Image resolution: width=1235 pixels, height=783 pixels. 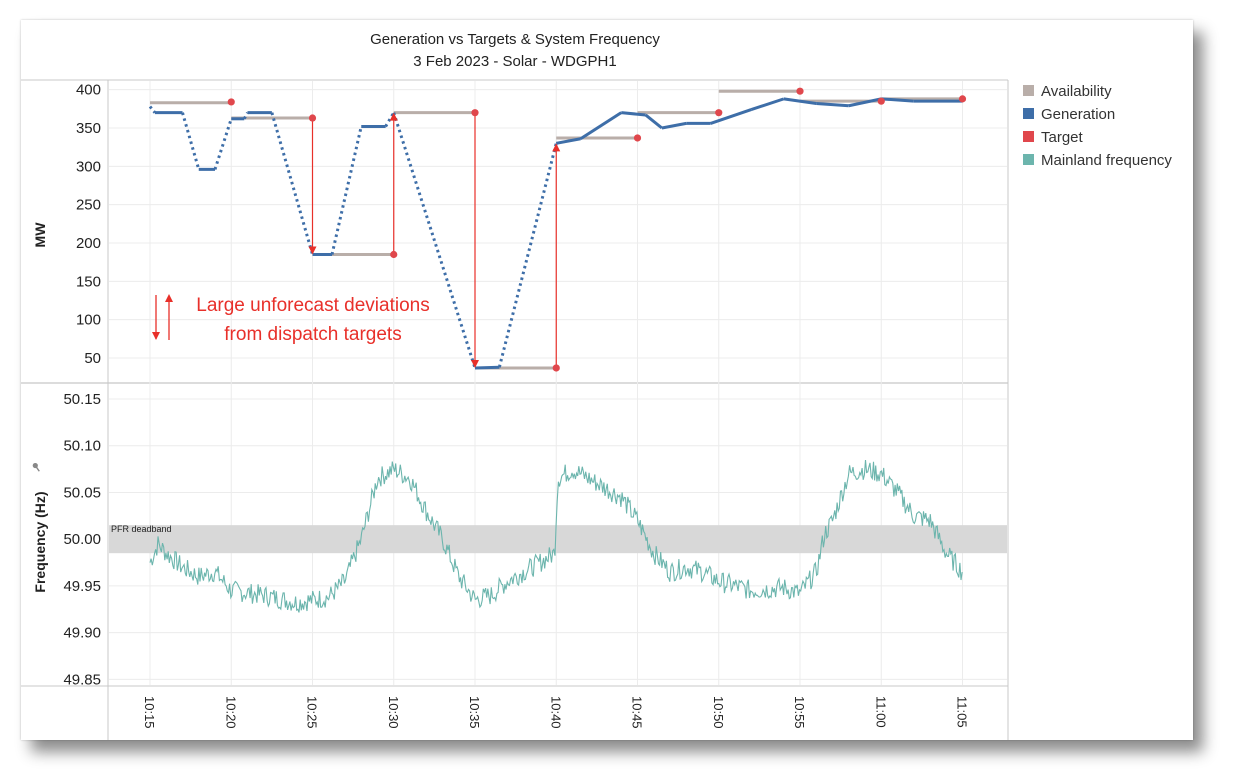 I want to click on chart-subtitle: 3 Feb 2023 - Solar - WDGPH1, so click(x=514, y=61).